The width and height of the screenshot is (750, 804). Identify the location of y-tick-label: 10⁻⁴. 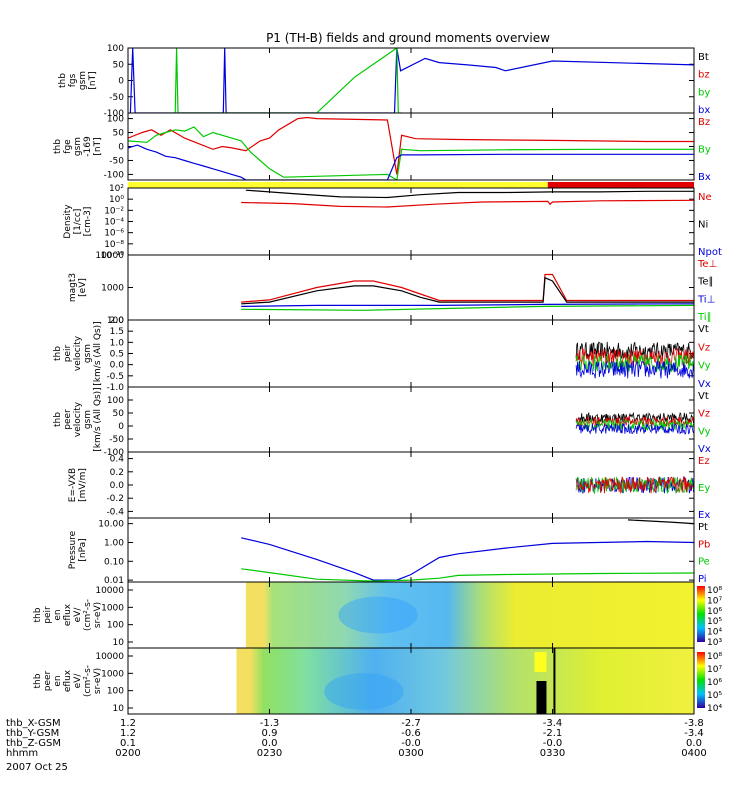
(114, 223).